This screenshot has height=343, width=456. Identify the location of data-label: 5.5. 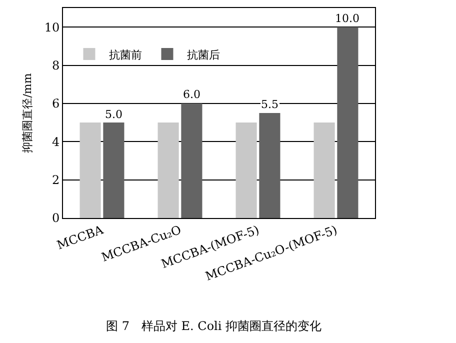
(269, 104).